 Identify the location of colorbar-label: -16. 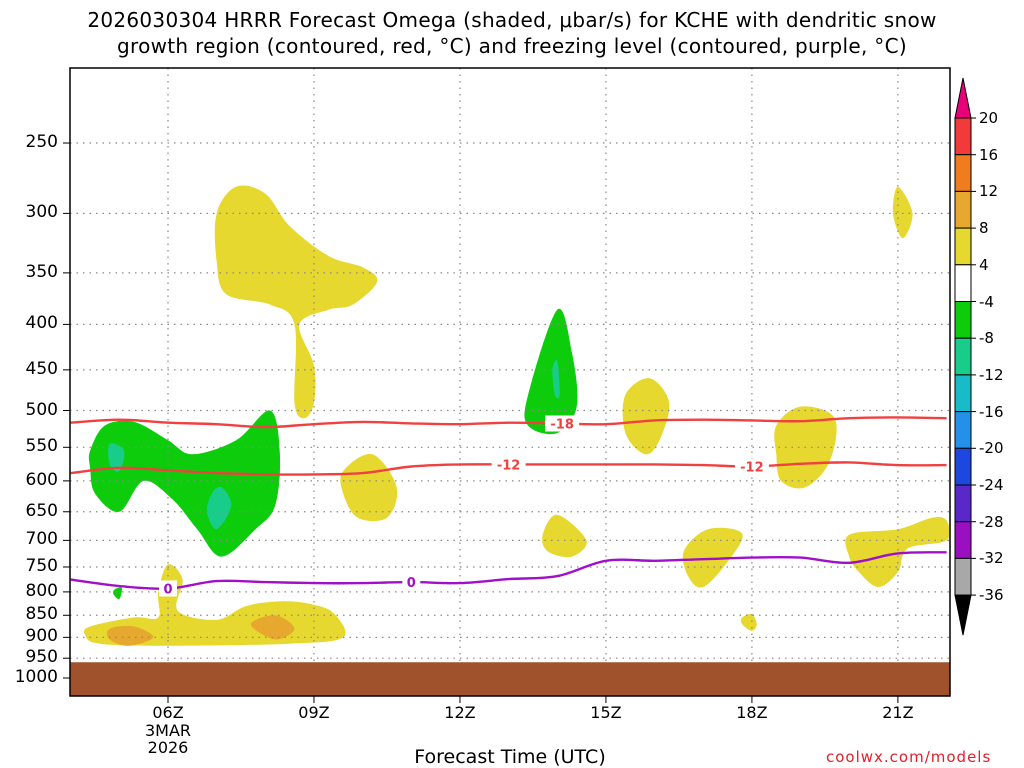
(991, 411).